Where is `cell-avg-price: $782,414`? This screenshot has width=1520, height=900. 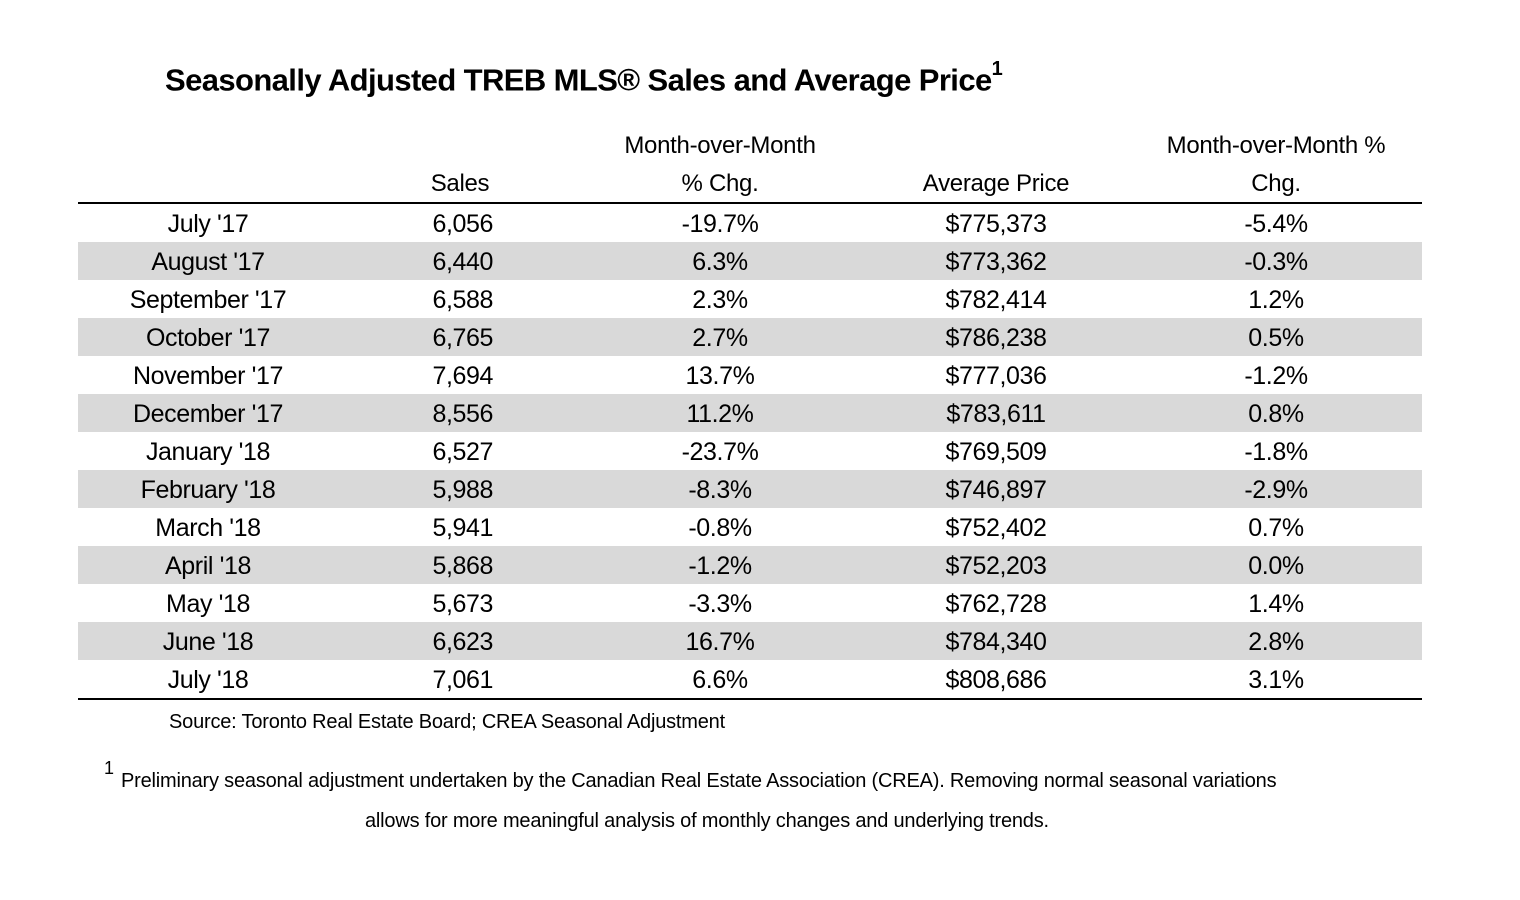 cell-avg-price: $782,414 is located at coordinates (996, 300).